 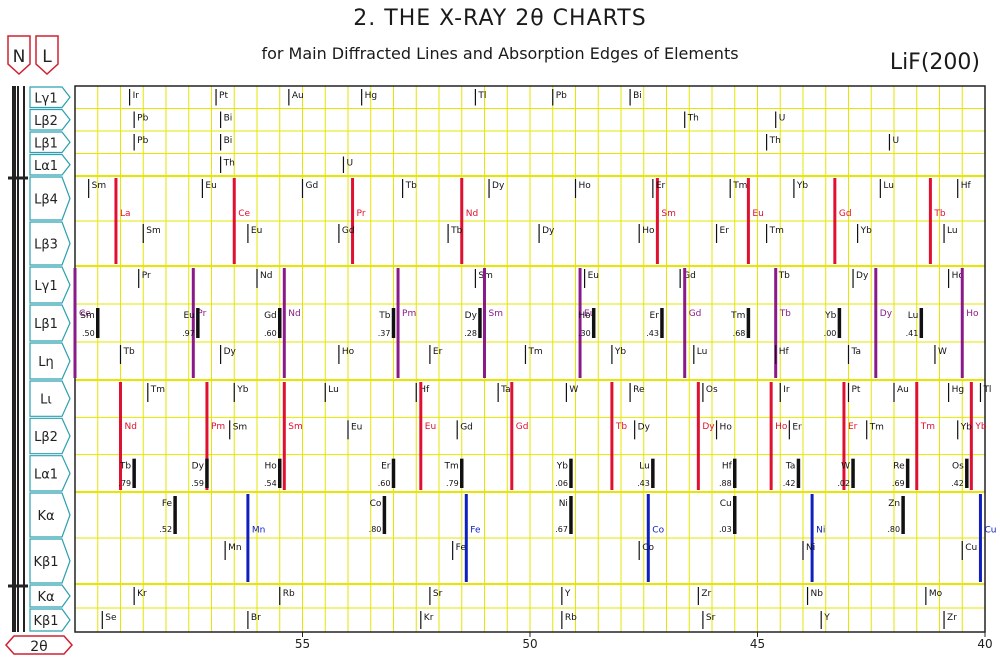 I want to click on edge-label: Pr, so click(x=361, y=214).